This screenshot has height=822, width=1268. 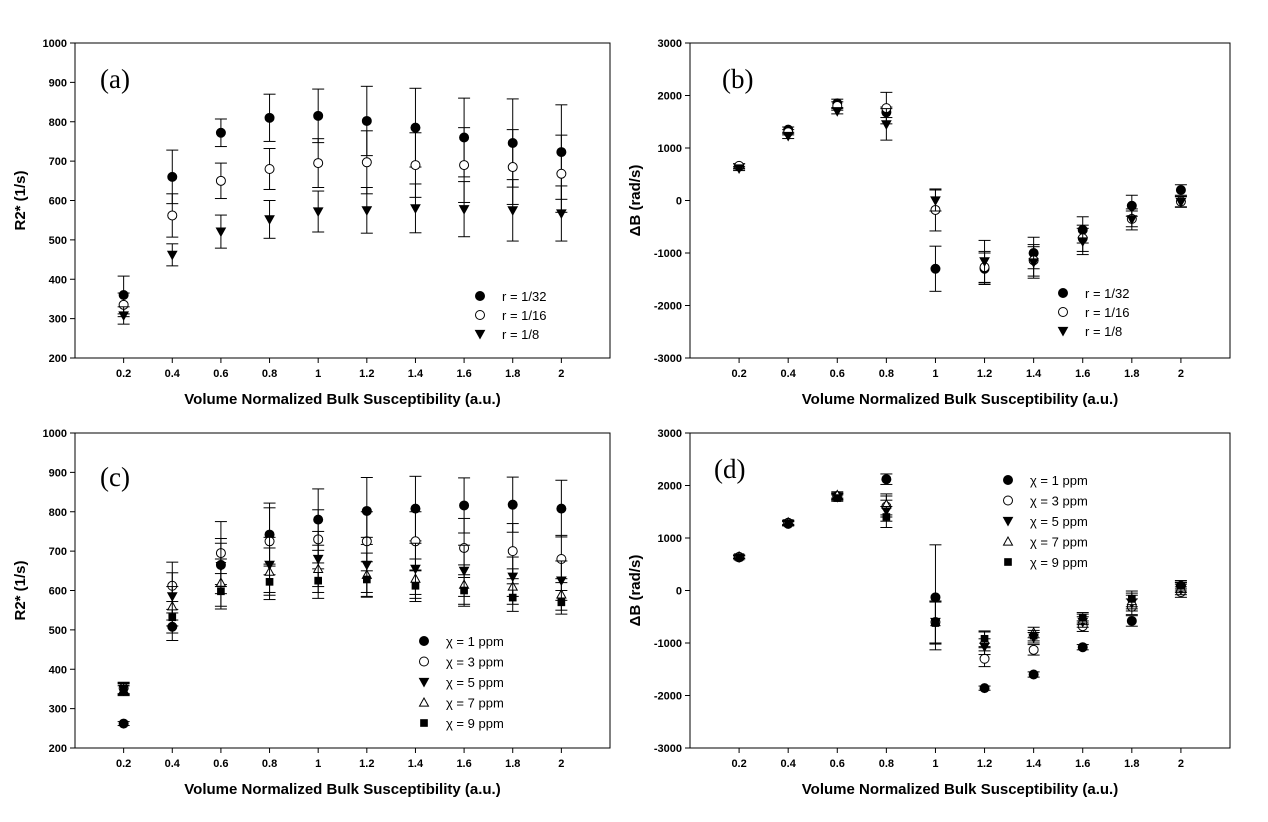 What do you see at coordinates (475, 641) in the screenshot?
I see `legend-label: χ = 1 ppm` at bounding box center [475, 641].